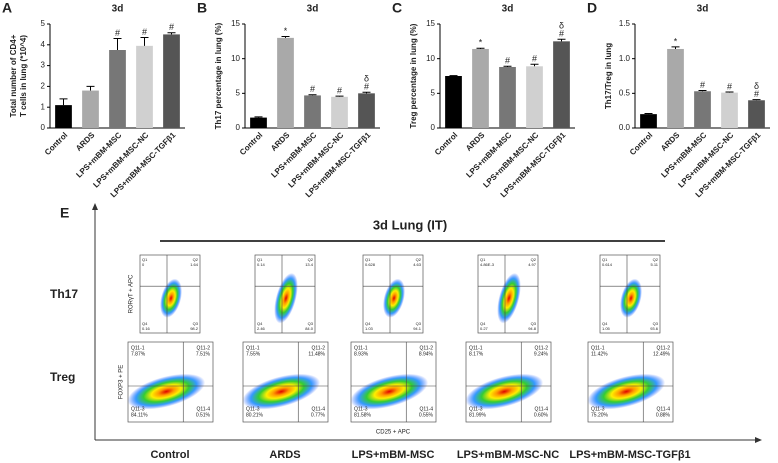  I want to click on y-axis-label: T cells in lung (*10^4), so click(23, 76).